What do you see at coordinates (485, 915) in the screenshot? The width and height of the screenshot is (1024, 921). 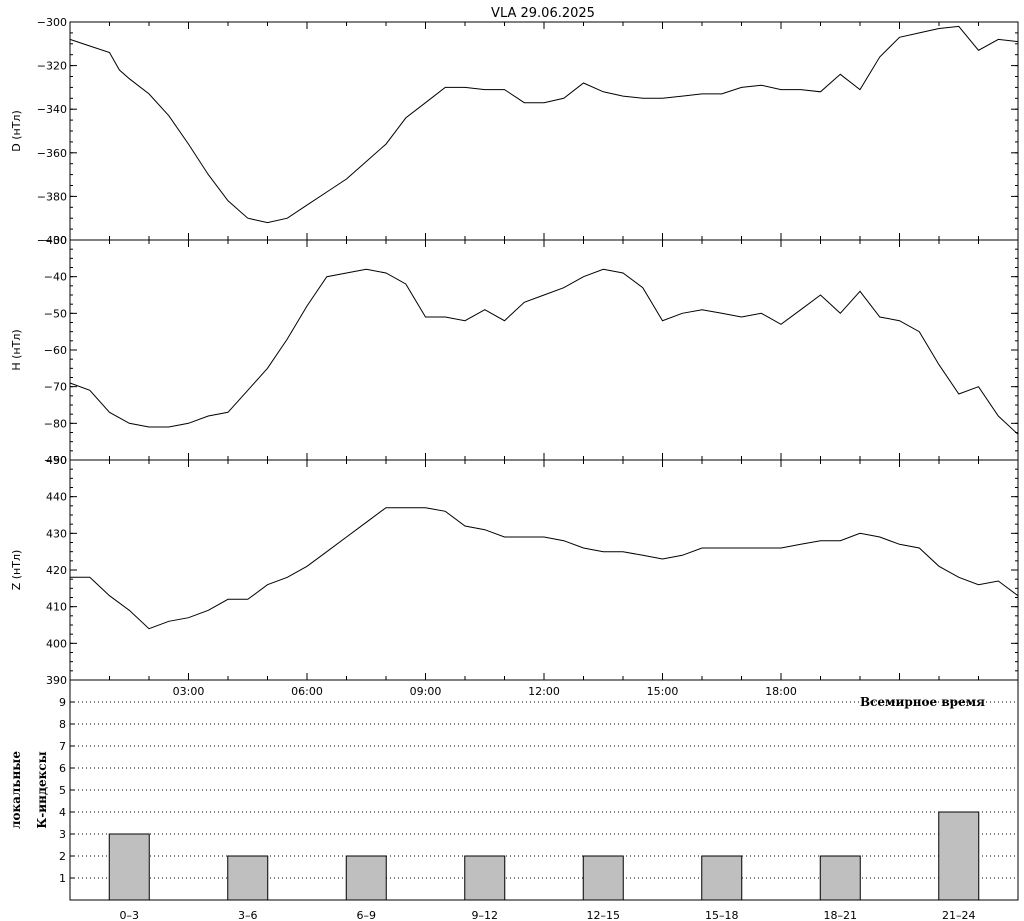 I see `x-tick-label: 9–12` at bounding box center [485, 915].